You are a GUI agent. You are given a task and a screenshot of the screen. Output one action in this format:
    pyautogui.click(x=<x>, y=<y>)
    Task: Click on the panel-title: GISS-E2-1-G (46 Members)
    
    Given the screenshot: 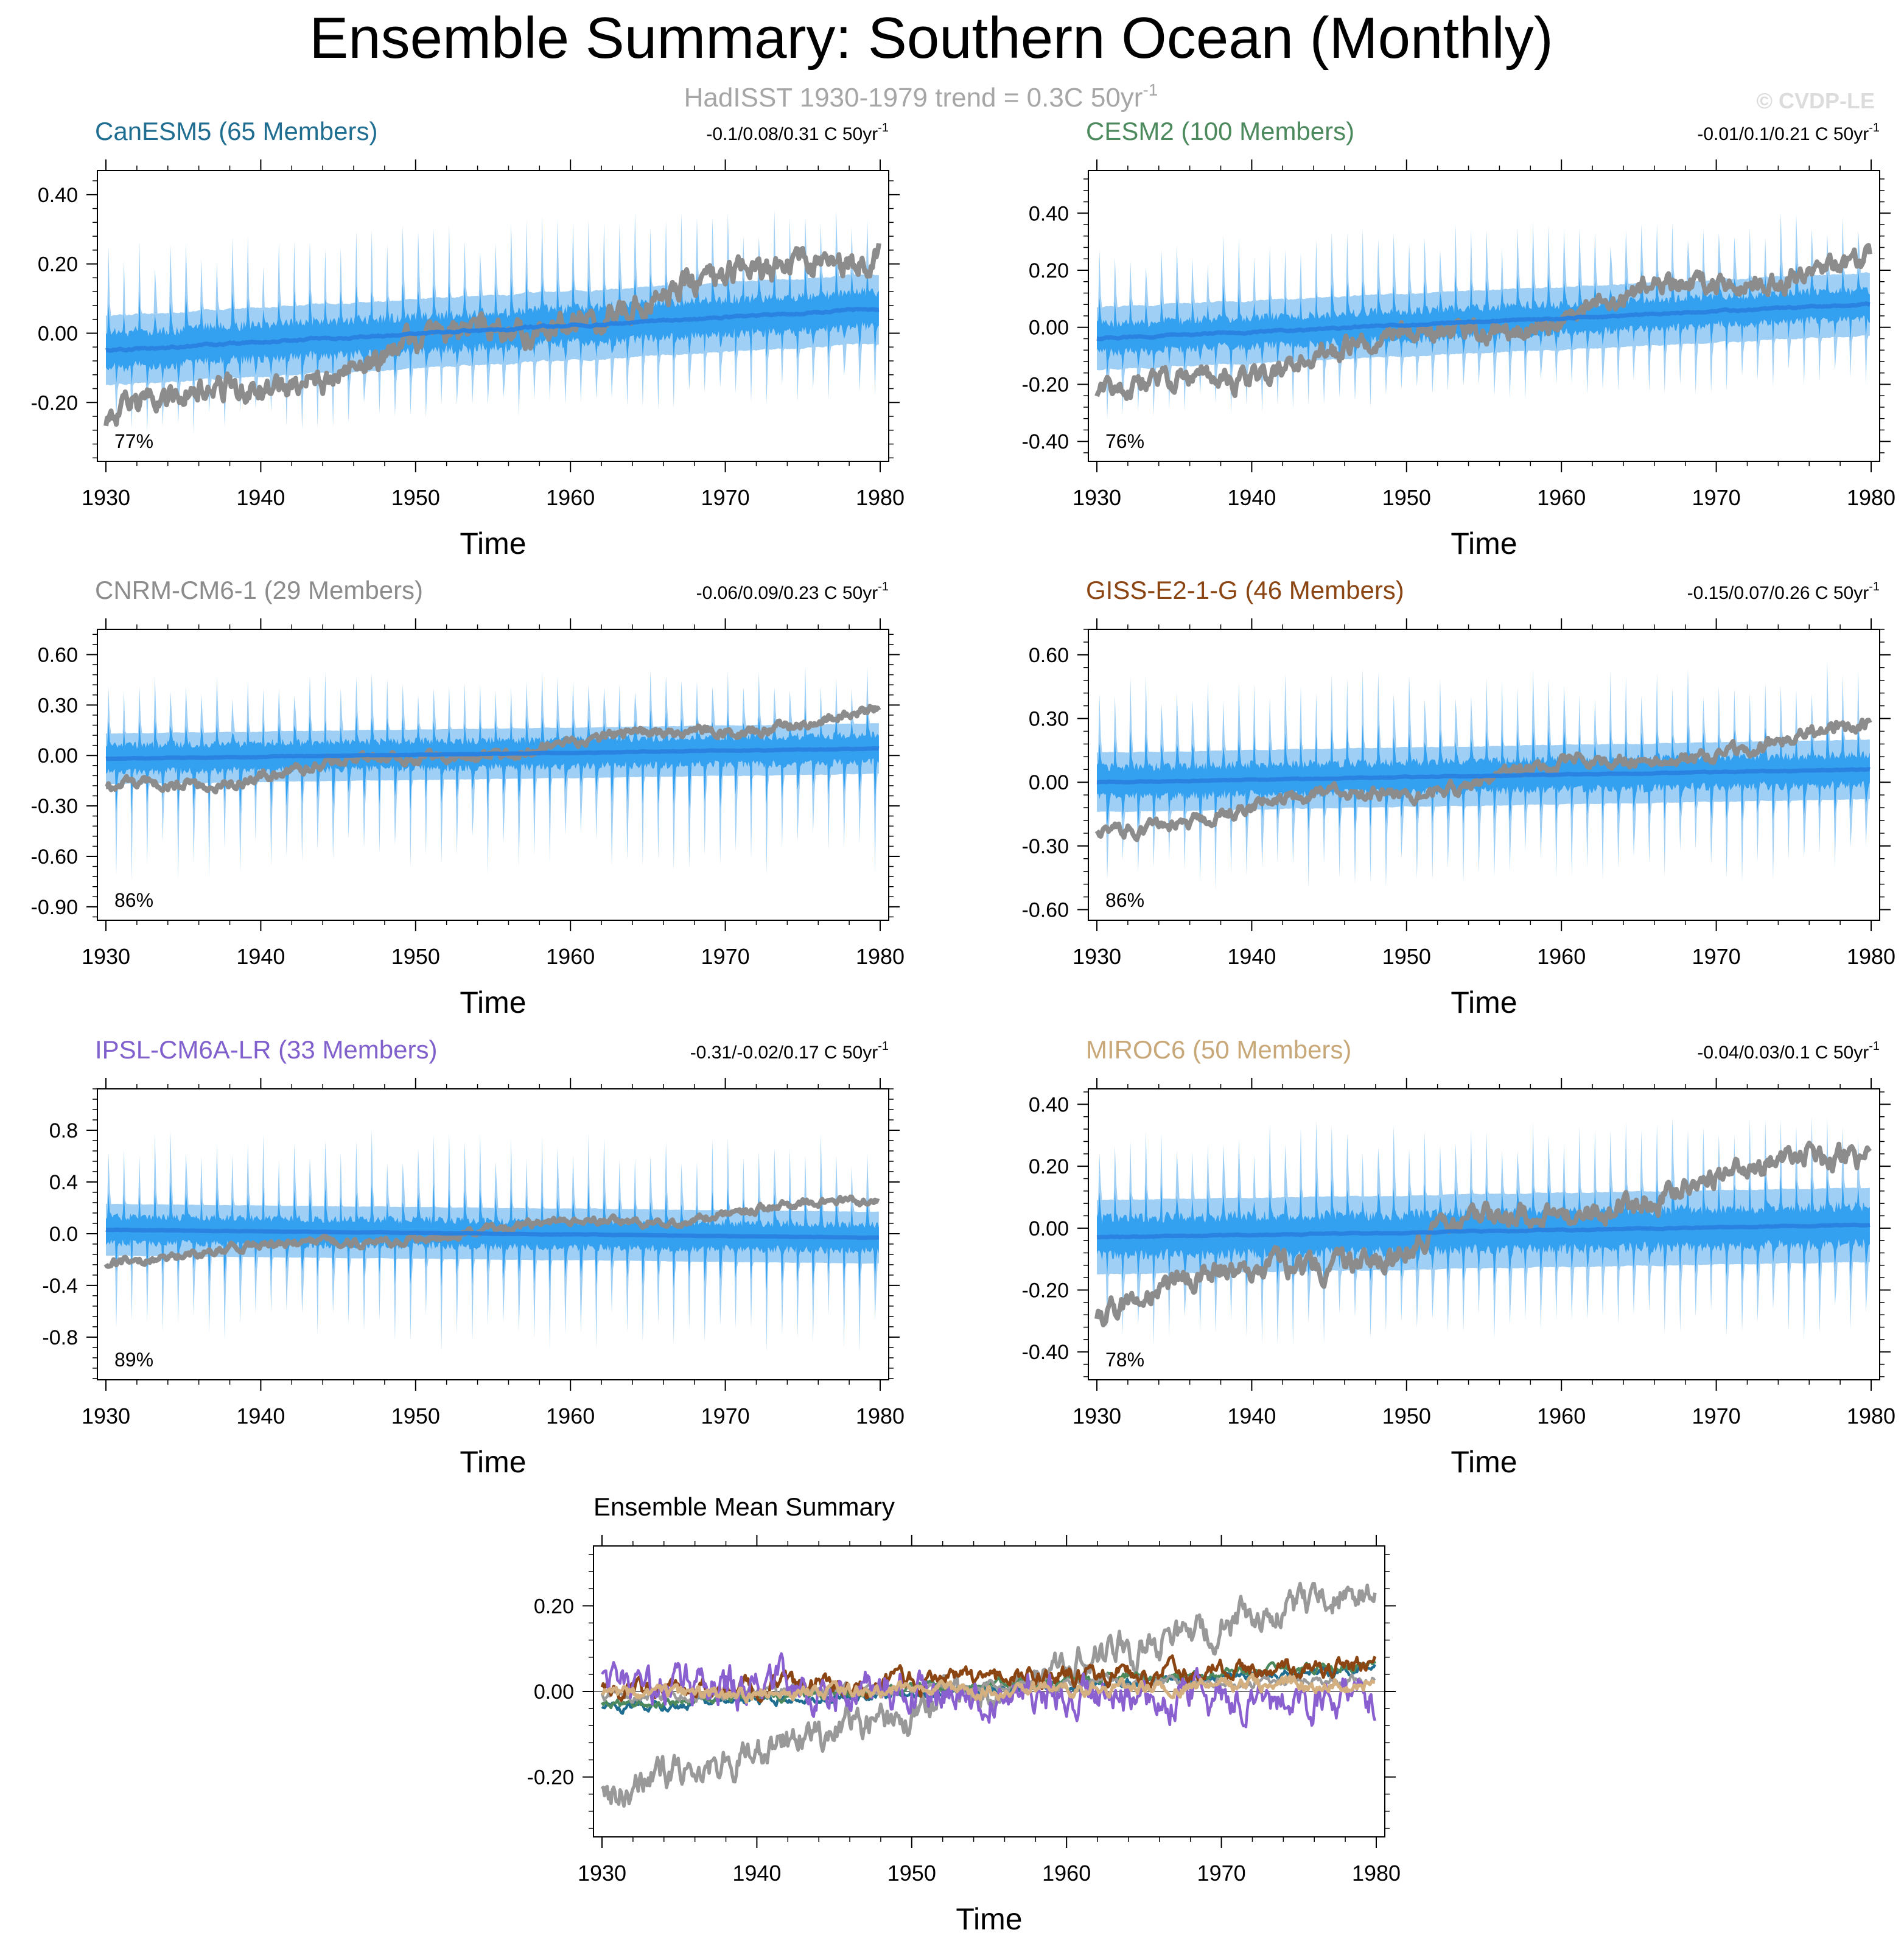 What is the action you would take?
    pyautogui.click(x=1245, y=590)
    